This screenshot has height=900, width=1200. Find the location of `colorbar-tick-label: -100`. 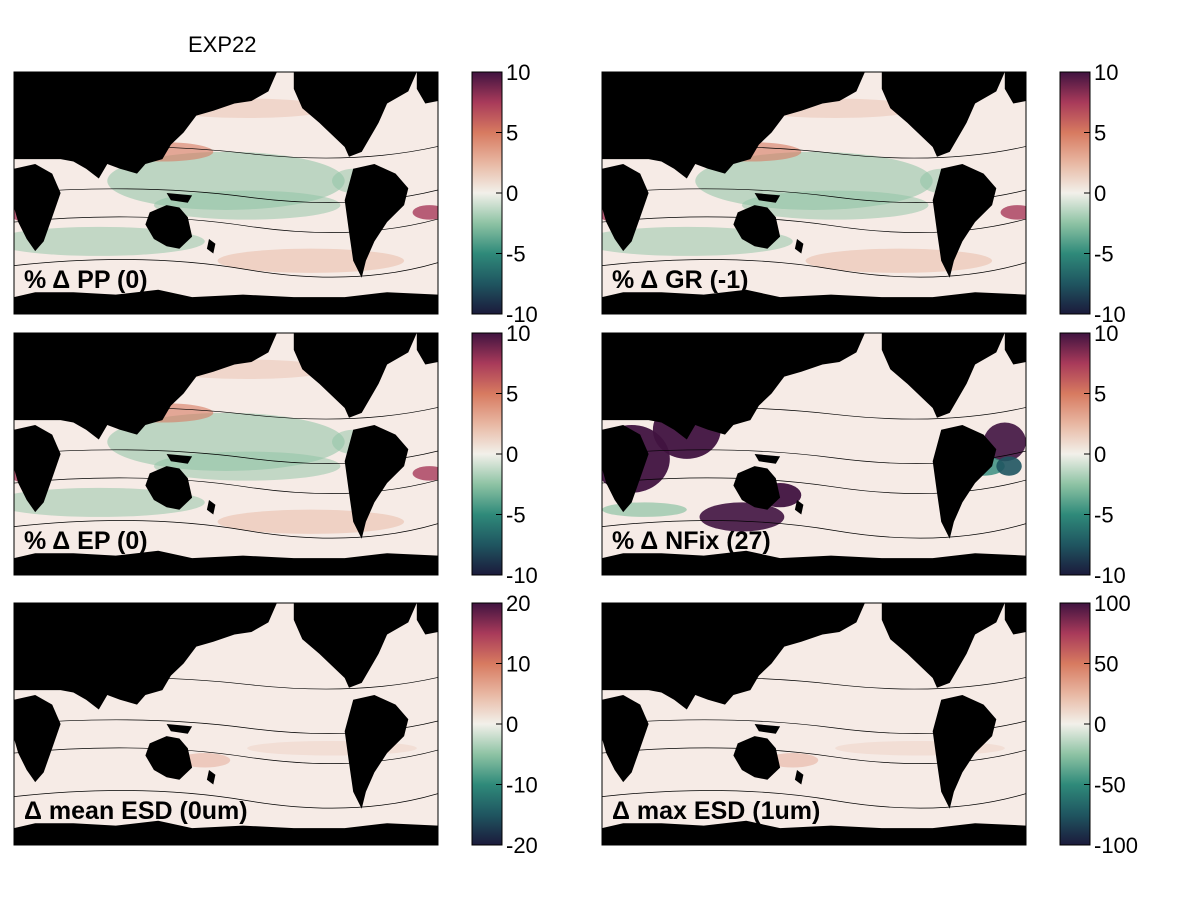

colorbar-tick-label: -100 is located at coordinates (1116, 845).